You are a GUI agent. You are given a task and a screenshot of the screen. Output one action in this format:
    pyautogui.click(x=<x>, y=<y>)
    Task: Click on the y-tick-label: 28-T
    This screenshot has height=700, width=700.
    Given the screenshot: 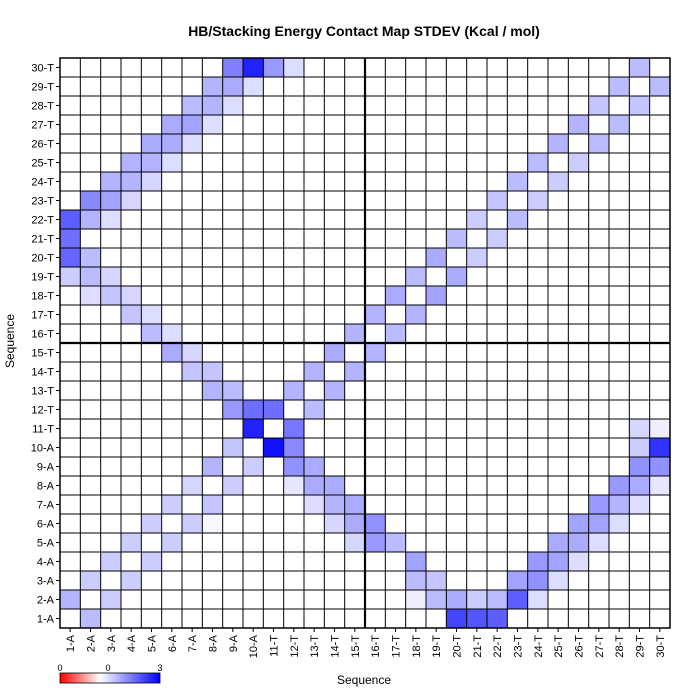 What is the action you would take?
    pyautogui.click(x=42, y=107)
    